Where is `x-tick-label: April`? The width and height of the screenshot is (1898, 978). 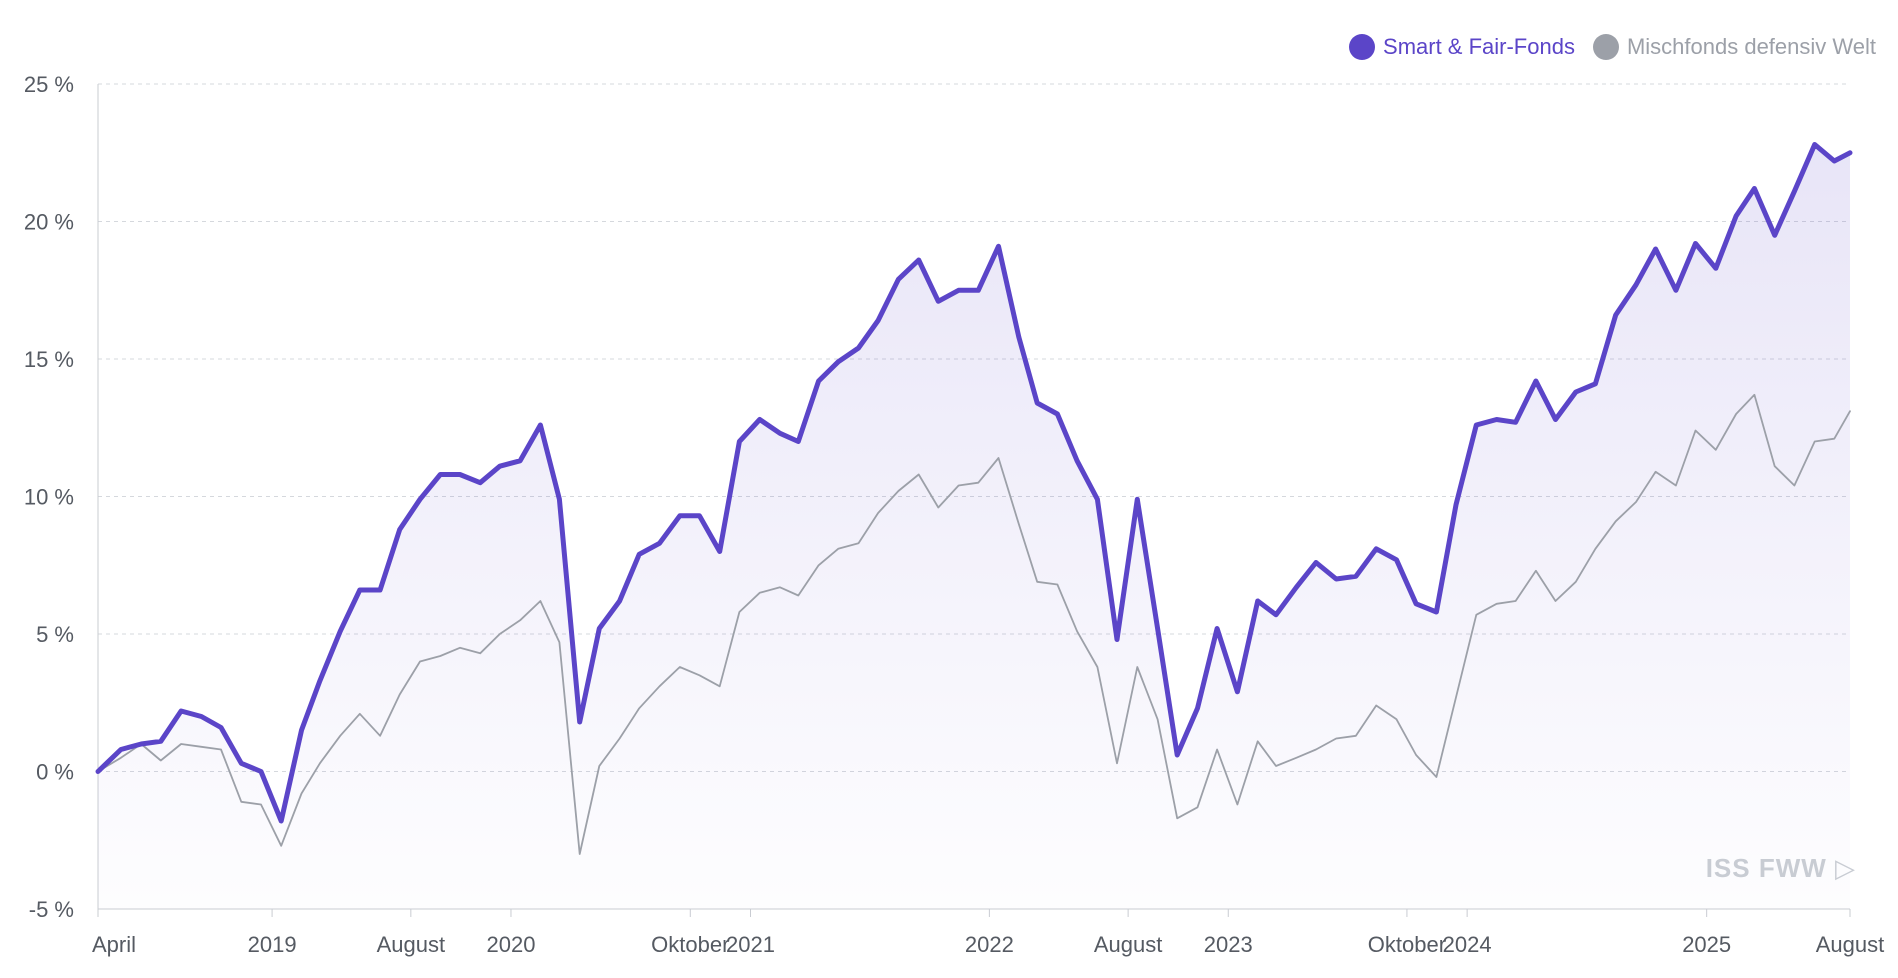 x-tick-label: April is located at coordinates (114, 944).